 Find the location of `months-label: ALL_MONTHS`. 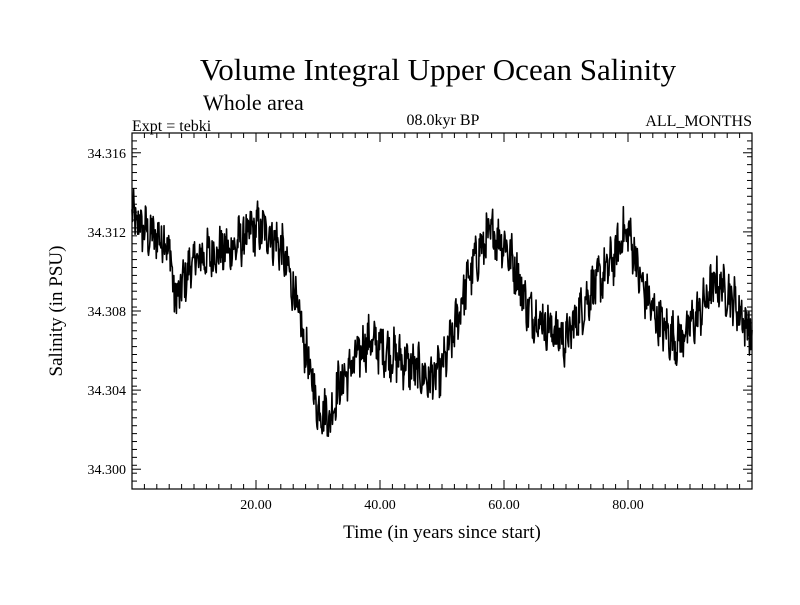

months-label: ALL_MONTHS is located at coordinates (698, 121).